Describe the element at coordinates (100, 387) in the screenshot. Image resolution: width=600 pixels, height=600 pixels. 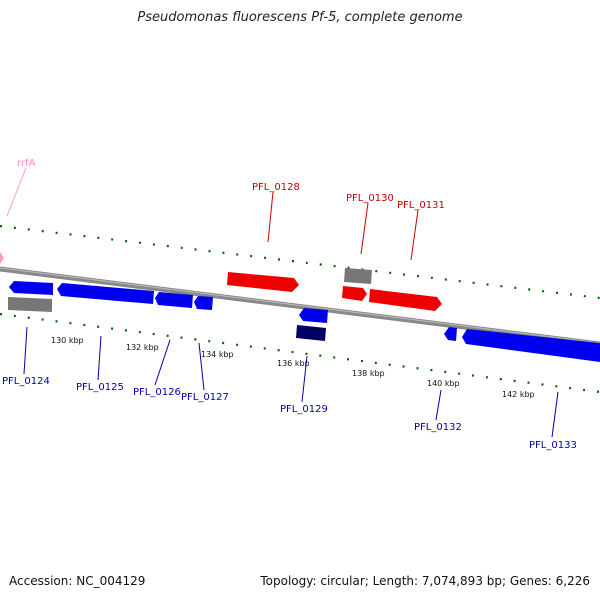
I see `label-PFL_0125: PFL_0125` at that location.